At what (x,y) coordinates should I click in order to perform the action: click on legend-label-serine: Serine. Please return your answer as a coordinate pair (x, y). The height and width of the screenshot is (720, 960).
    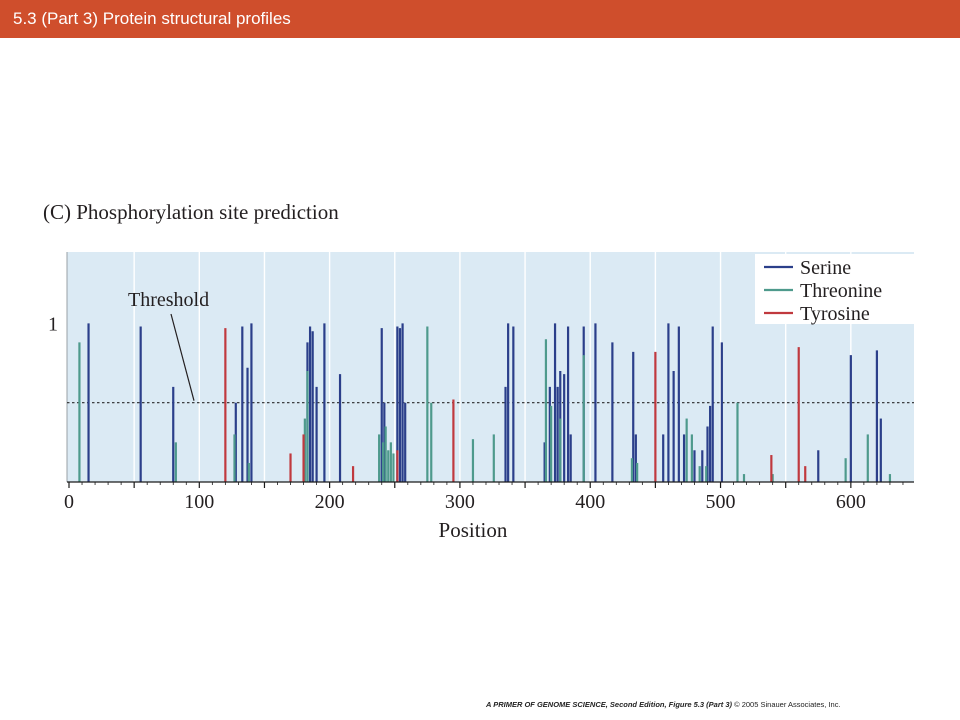
    Looking at the image, I should click on (825, 268).